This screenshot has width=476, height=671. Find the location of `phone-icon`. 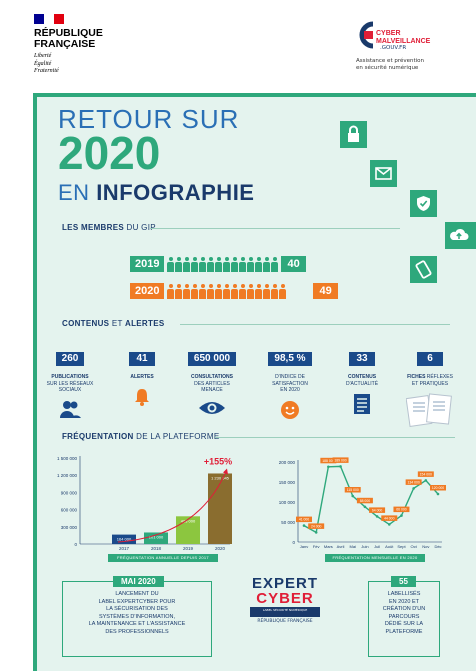

phone-icon is located at coordinates (423, 269).